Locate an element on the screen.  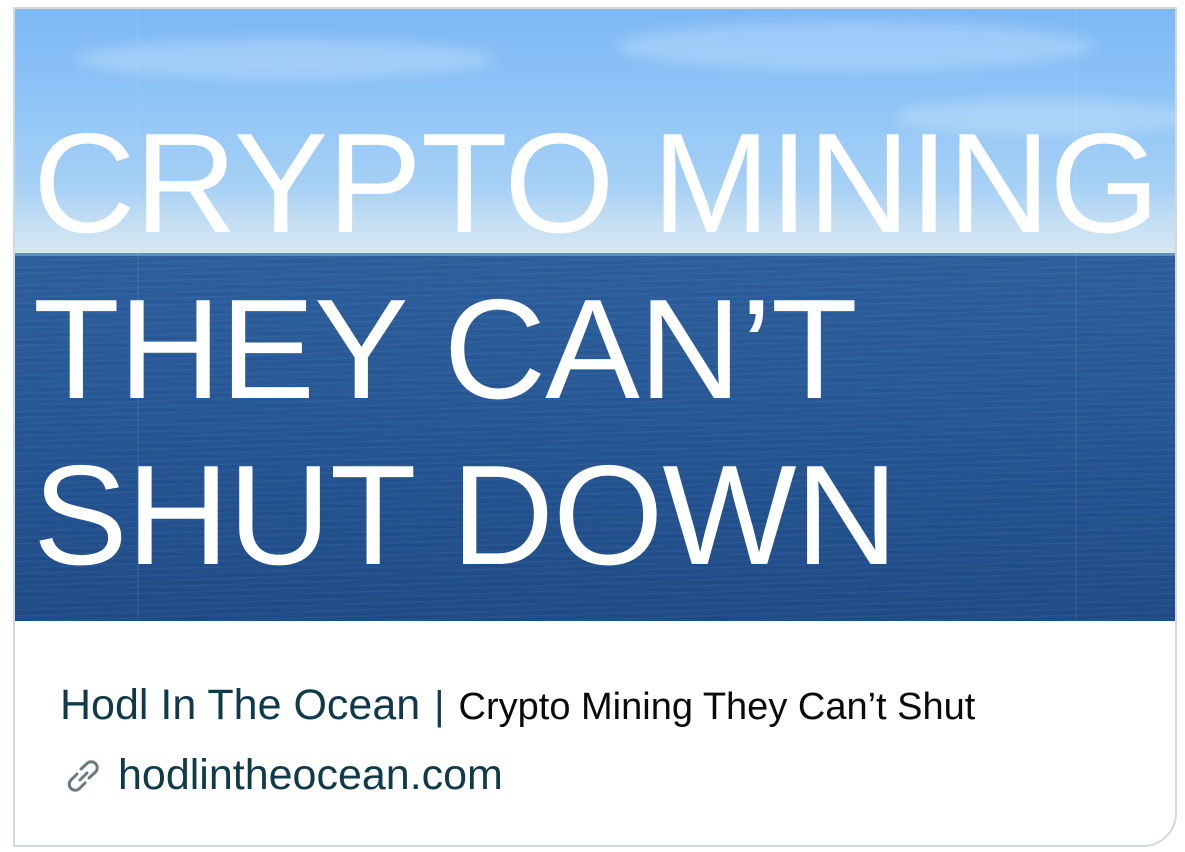
headline-line-3: SHUT DOWN is located at coordinates (465, 515).